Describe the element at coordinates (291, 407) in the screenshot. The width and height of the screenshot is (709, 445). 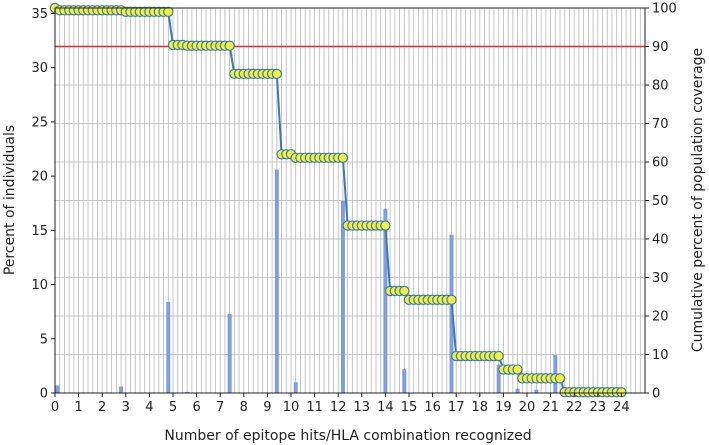
I see `x-tick-label: 10` at that location.